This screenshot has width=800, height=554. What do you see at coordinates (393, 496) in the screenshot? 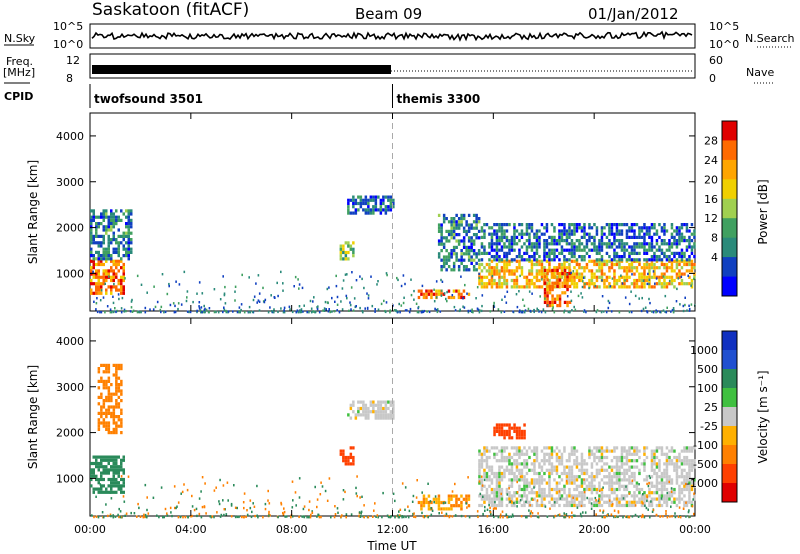
I see `velocity-scatter` at bounding box center [393, 496].